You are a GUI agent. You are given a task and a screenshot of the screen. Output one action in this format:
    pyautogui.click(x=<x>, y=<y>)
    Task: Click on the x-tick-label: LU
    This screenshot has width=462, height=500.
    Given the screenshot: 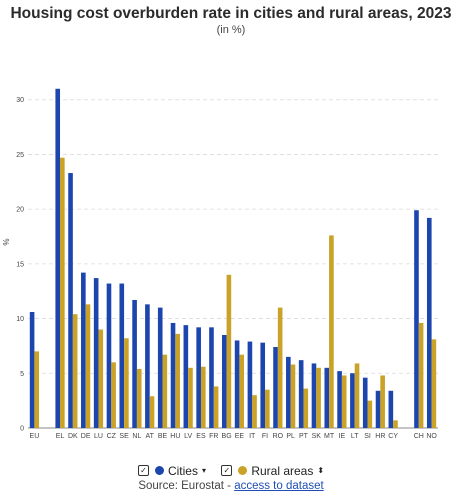 What is the action you would take?
    pyautogui.click(x=98, y=436)
    